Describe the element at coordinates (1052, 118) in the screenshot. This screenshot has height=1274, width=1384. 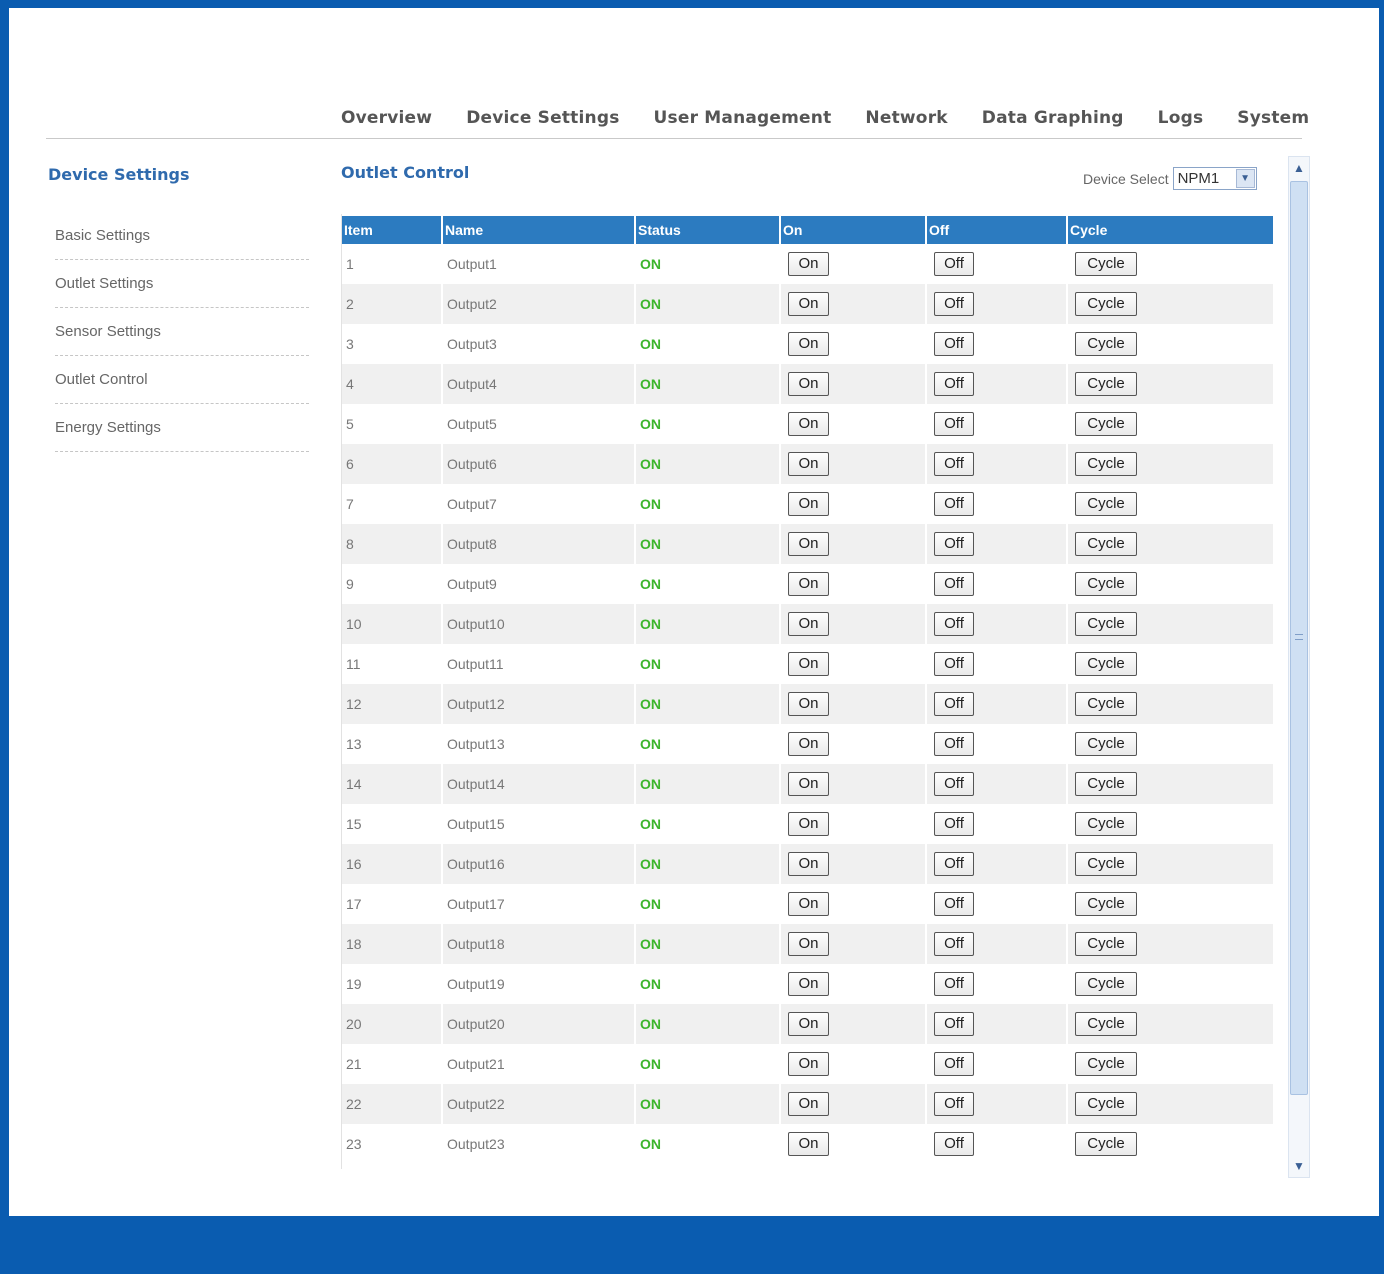
I see `nav-data-graphing: Data Graphing` at that location.